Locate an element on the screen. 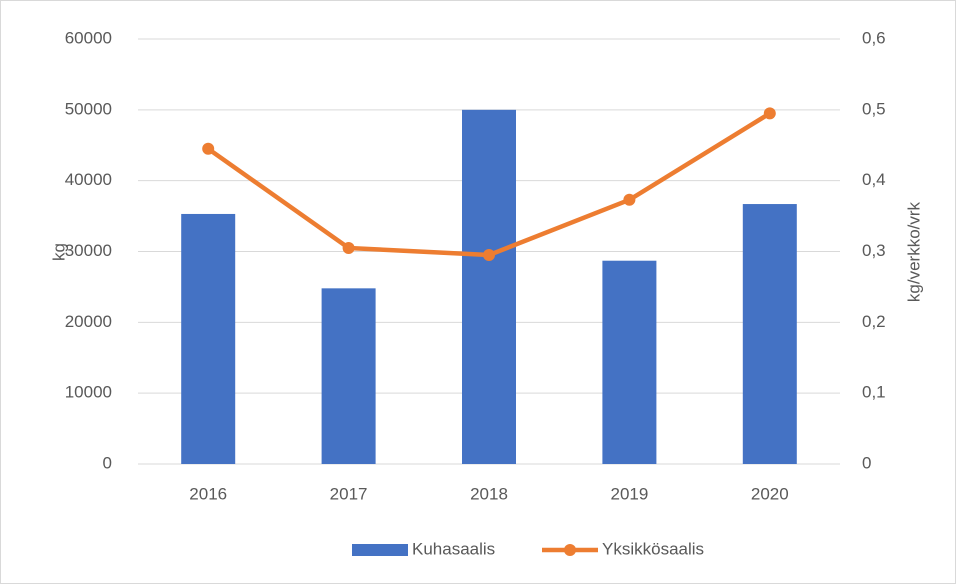 The width and height of the screenshot is (956, 584). y2-tick-label: 0,3 is located at coordinates (874, 250).